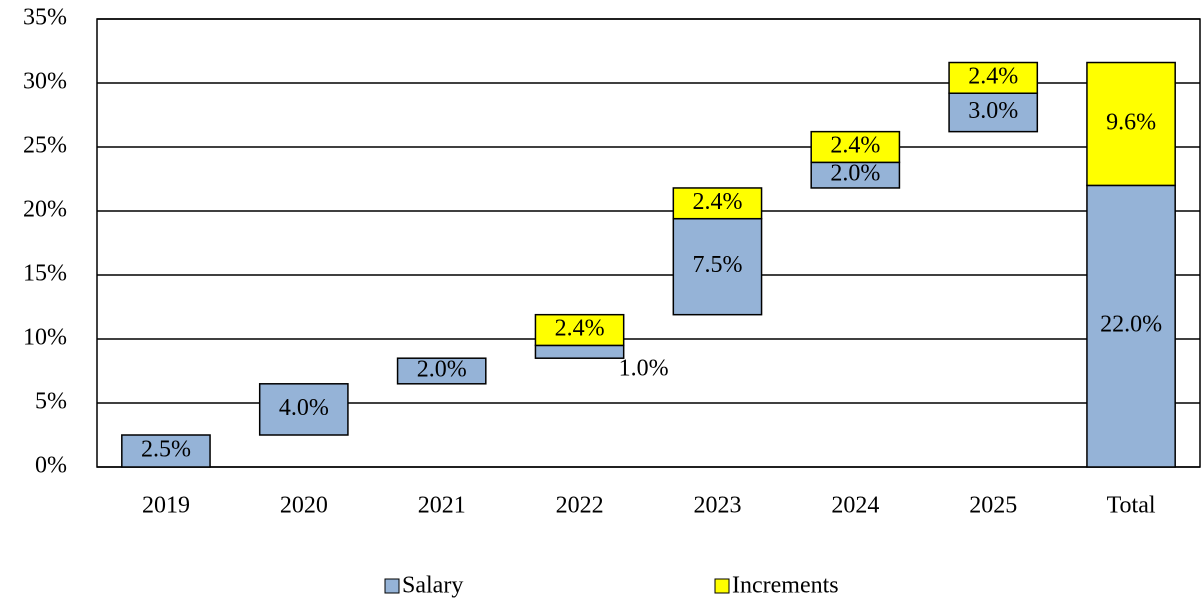 The width and height of the screenshot is (1202, 603). I want to click on y-tick-label: 0%, so click(51, 466).